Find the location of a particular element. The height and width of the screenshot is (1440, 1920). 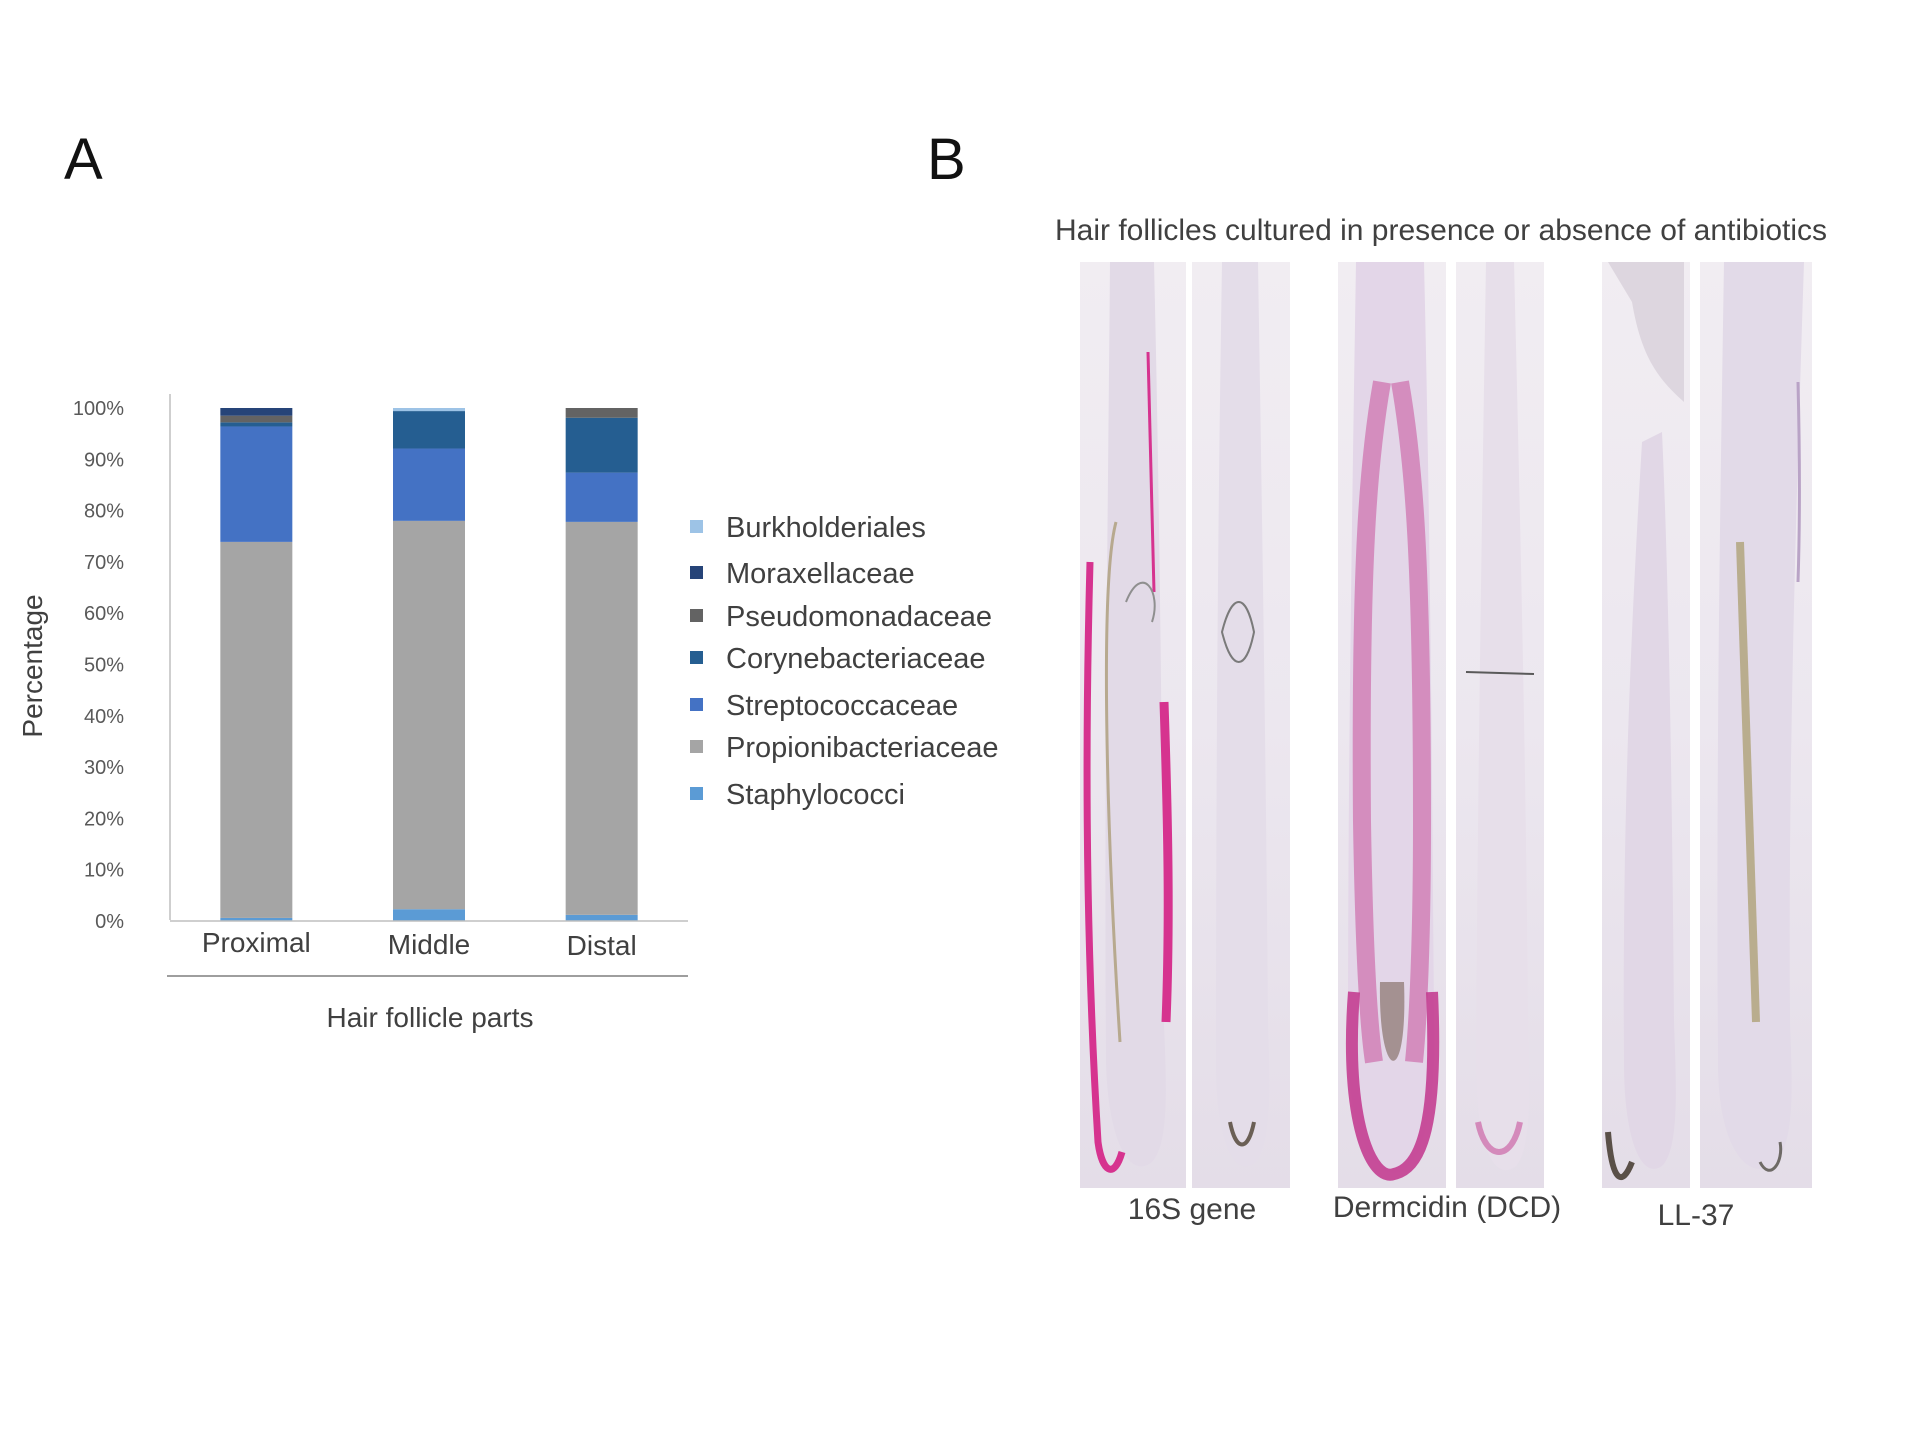

panel-b-letter: B is located at coordinates (946, 159).